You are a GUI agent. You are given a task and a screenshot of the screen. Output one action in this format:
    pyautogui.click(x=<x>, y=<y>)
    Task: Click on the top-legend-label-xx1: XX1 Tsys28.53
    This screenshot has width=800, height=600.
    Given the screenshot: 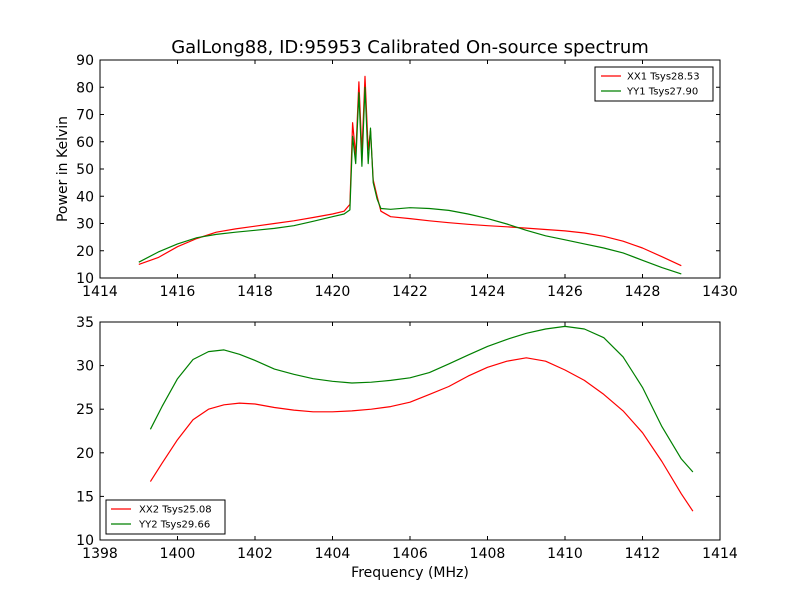 What is the action you would take?
    pyautogui.click(x=663, y=77)
    